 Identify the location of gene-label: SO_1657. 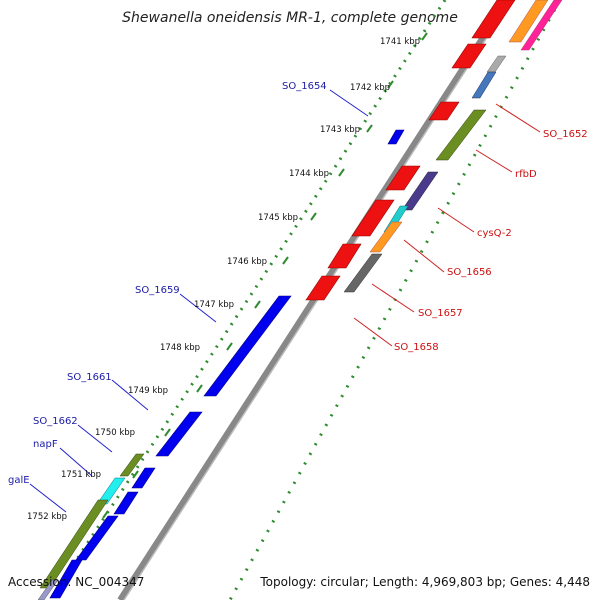
(440, 313).